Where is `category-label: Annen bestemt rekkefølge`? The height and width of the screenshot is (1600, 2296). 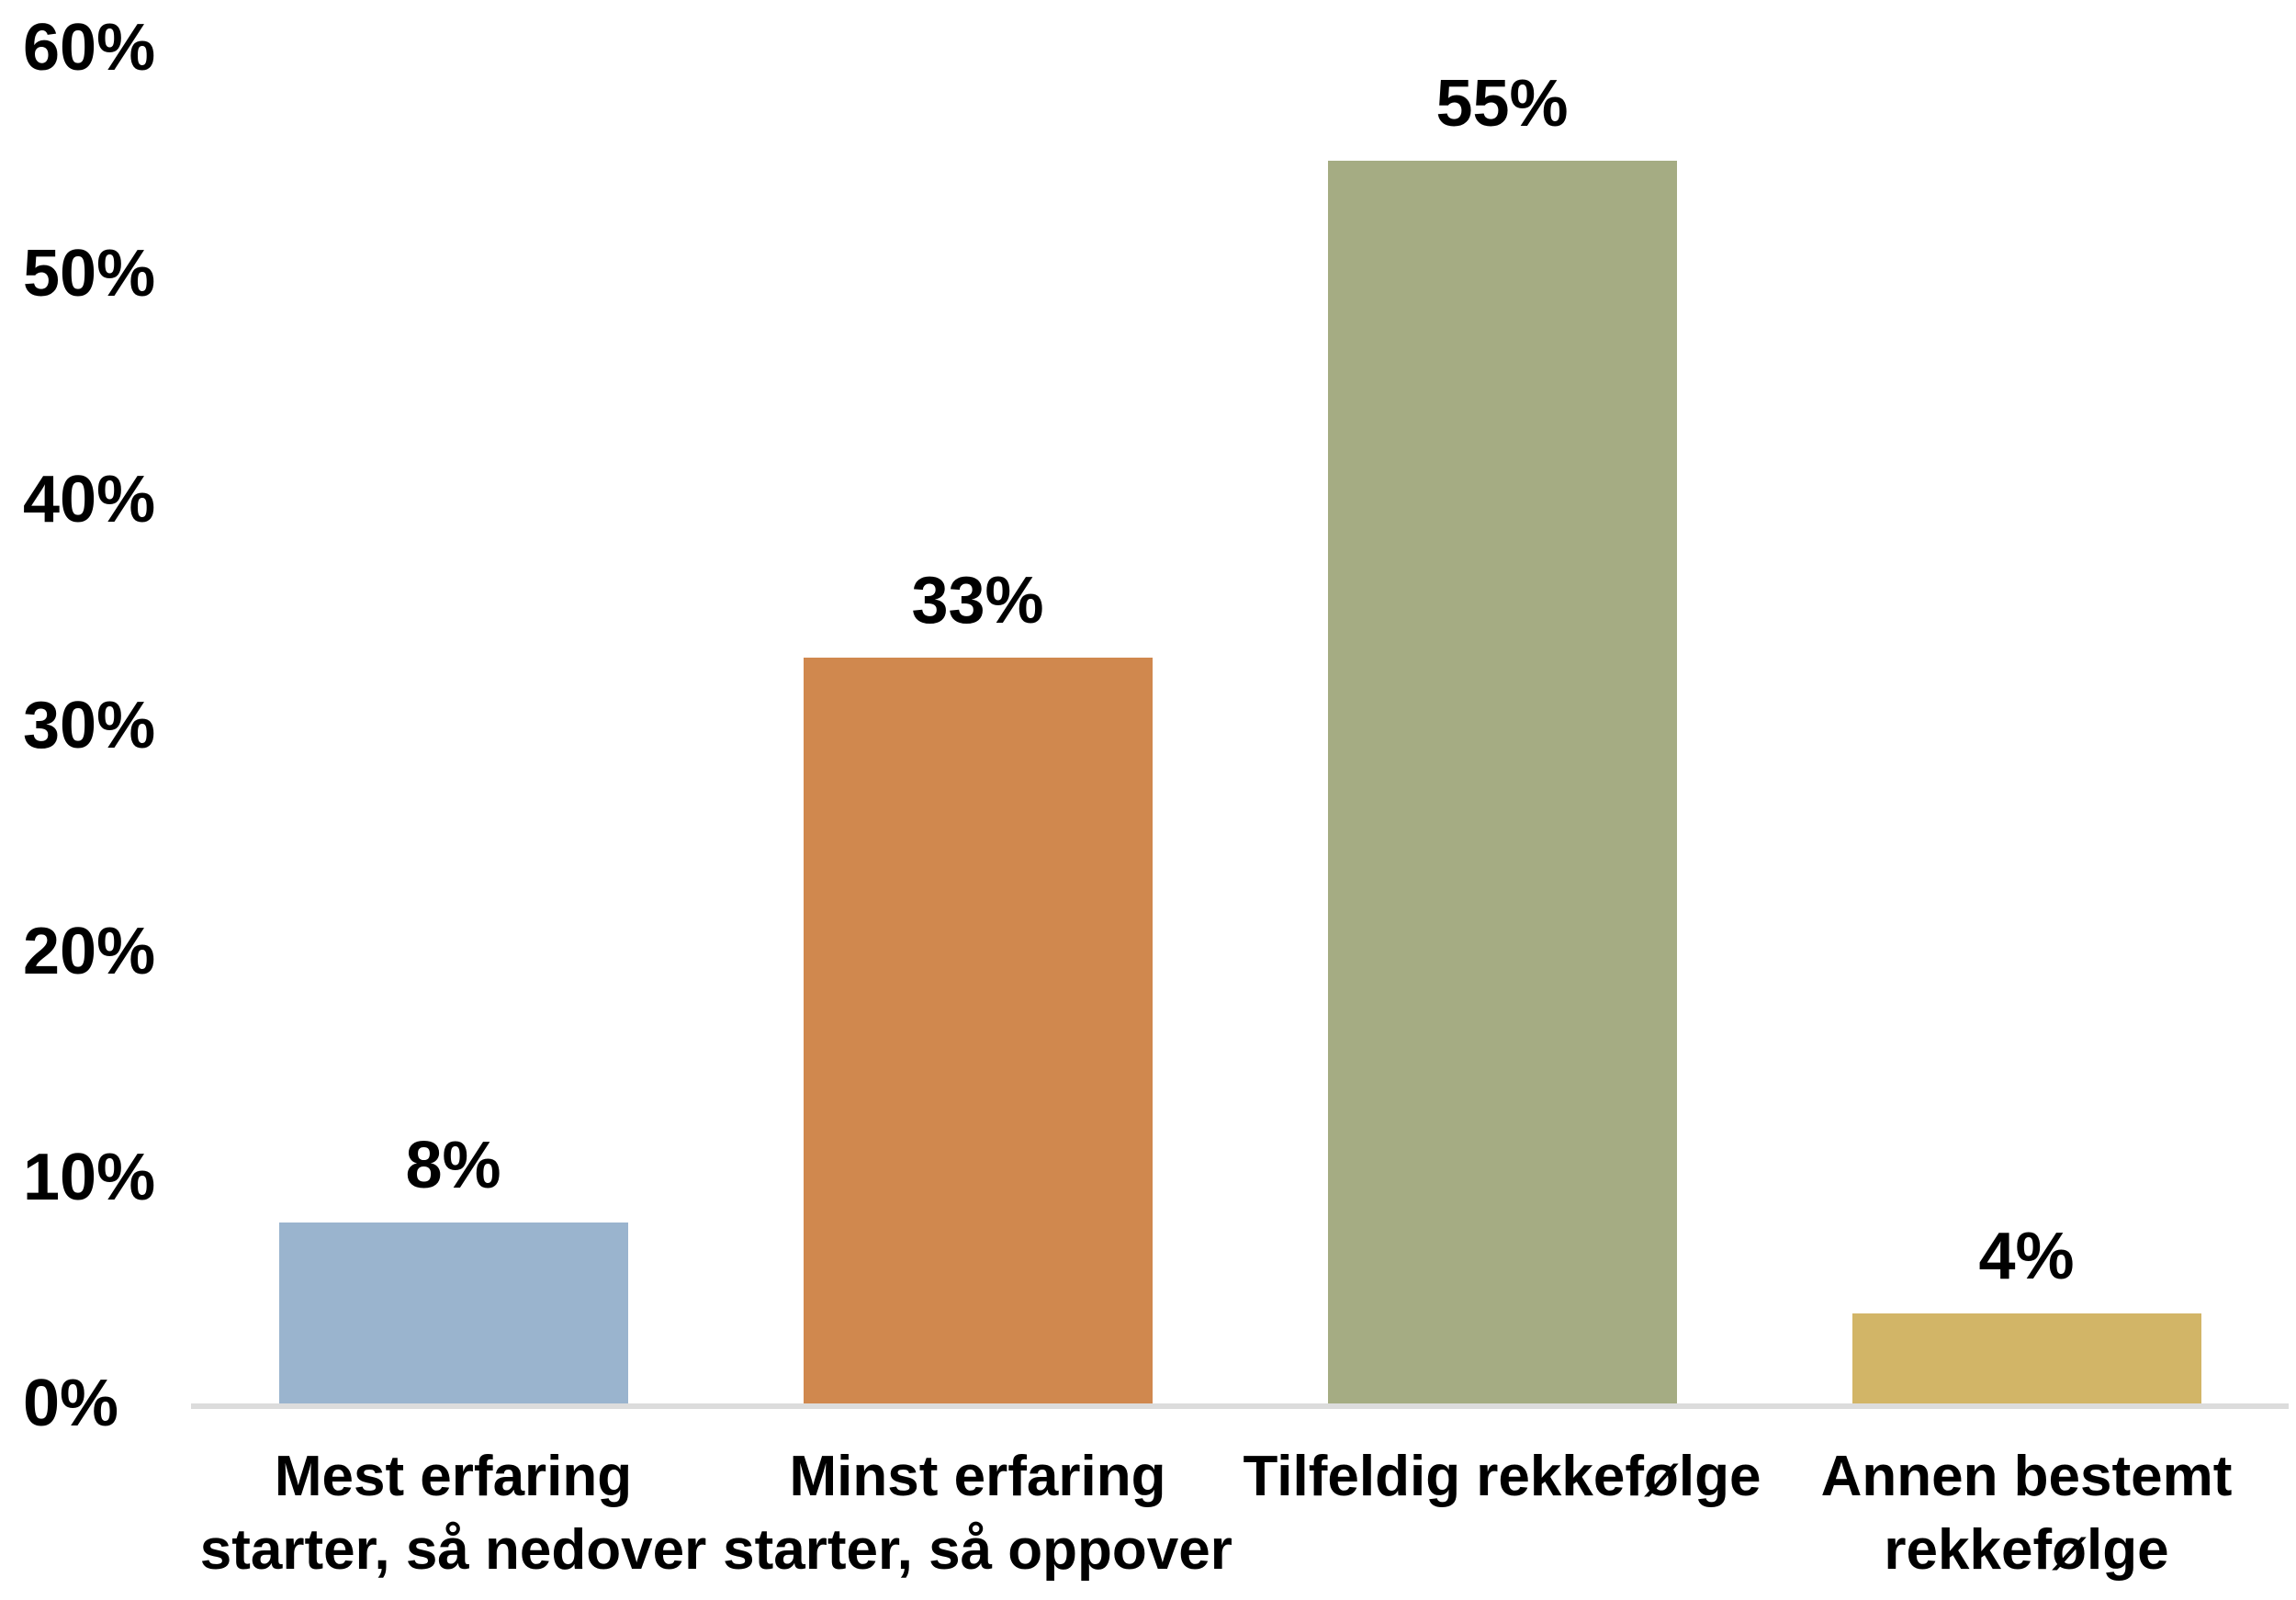 category-label: Annen bestemt rekkefølge is located at coordinates (2017, 1514).